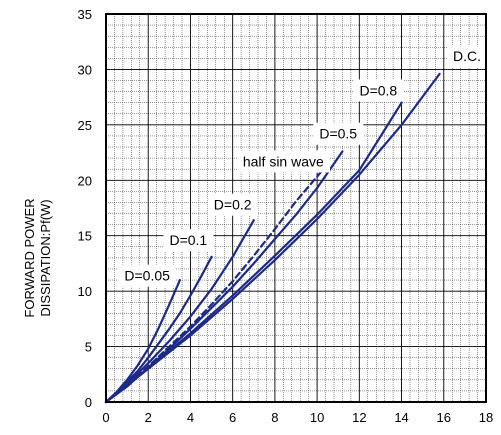 The image size is (501, 435). What do you see at coordinates (85, 125) in the screenshot?
I see `y-tick-label: 25` at bounding box center [85, 125].